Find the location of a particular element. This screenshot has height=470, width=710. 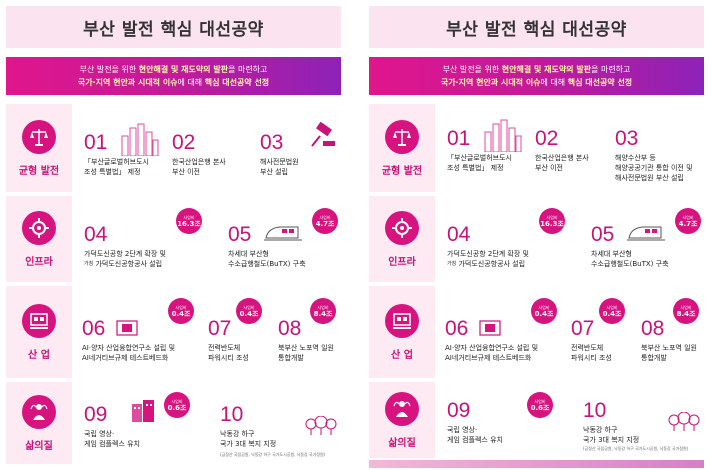

pledge-02: 02 한국산업은행 본사 부산 이전 is located at coordinates (211, 154).